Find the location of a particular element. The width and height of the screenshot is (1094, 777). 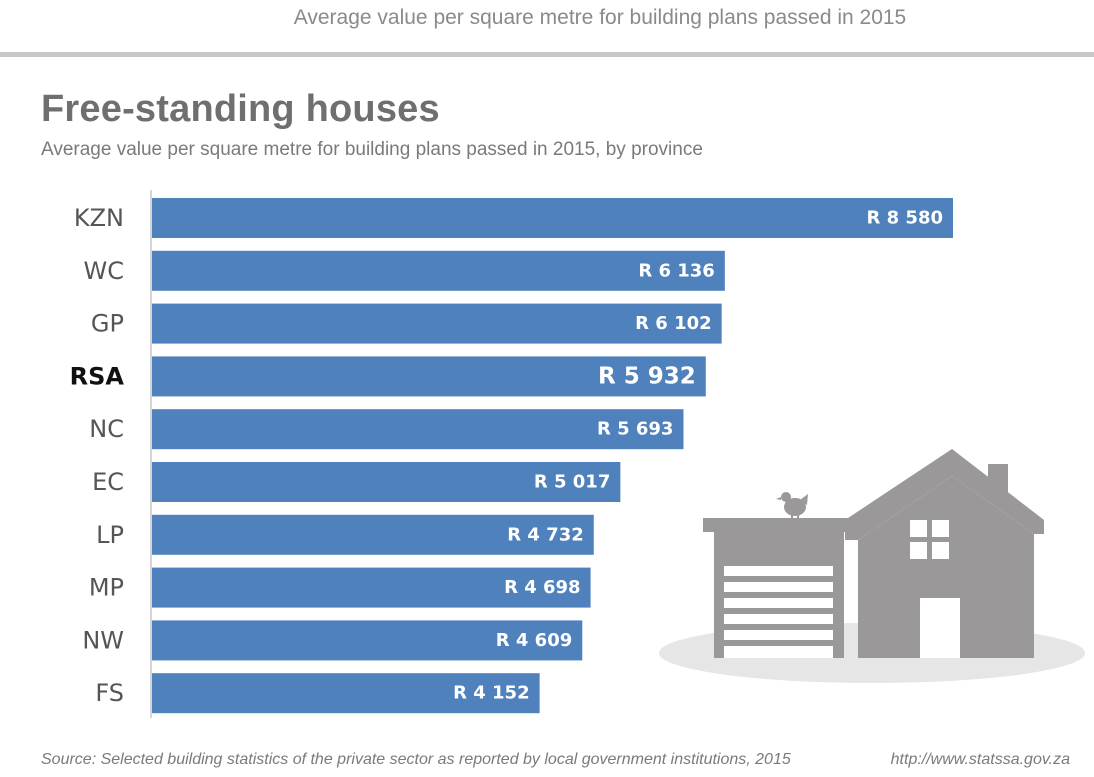

garage-door-icon is located at coordinates (778, 612).